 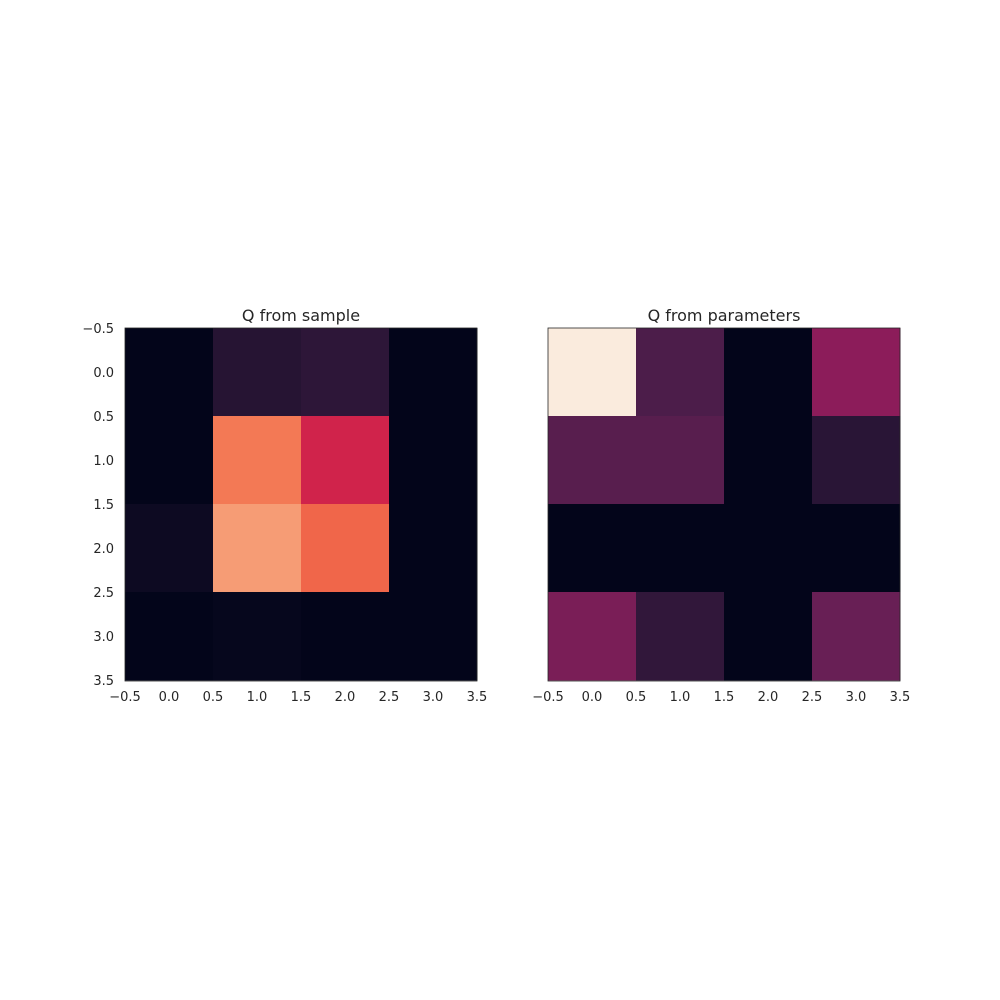 What do you see at coordinates (103, 549) in the screenshot?
I see `y-tick-label: 2.0` at bounding box center [103, 549].